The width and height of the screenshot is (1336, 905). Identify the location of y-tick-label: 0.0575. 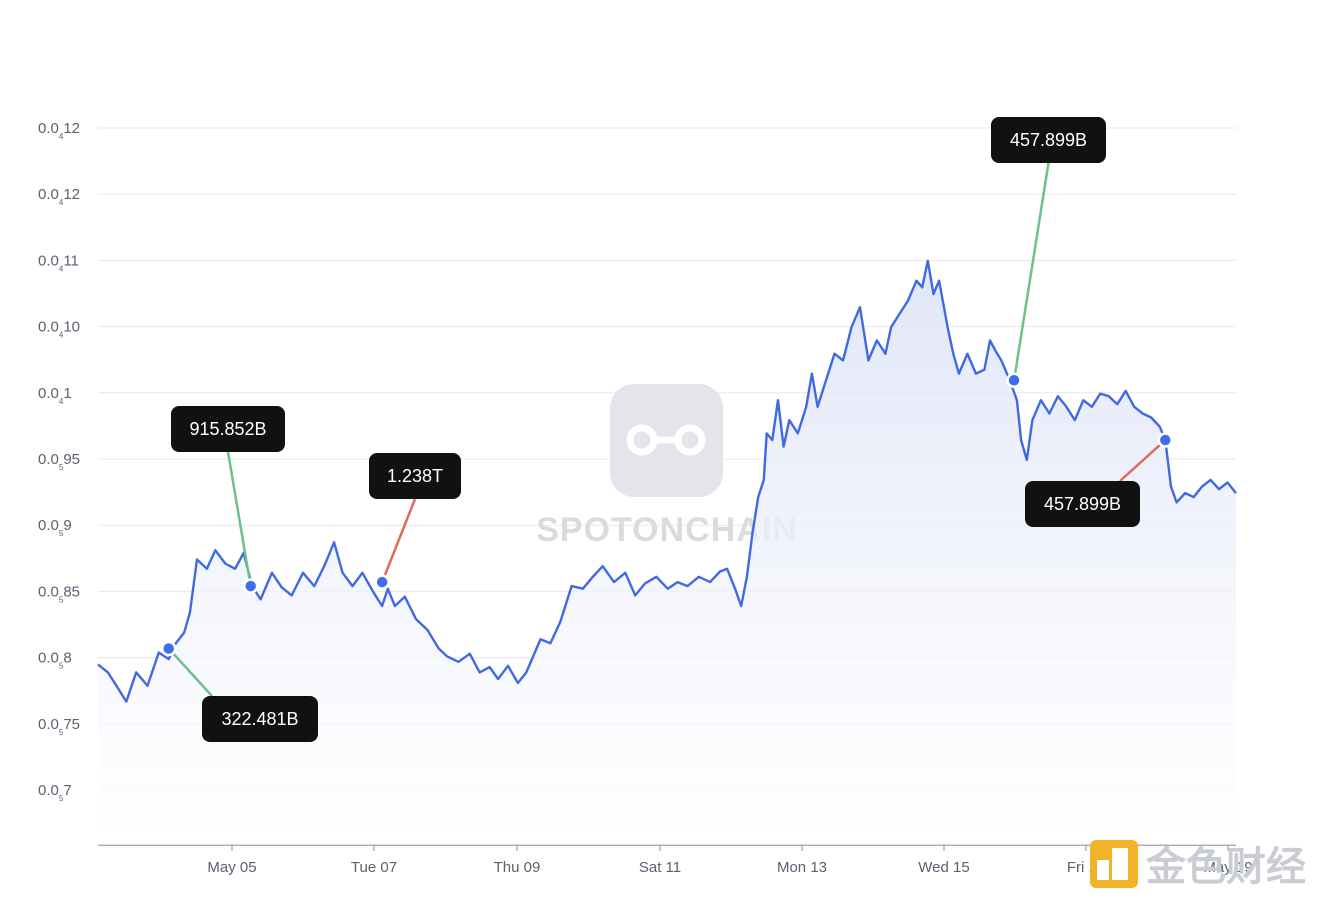
(59, 726).